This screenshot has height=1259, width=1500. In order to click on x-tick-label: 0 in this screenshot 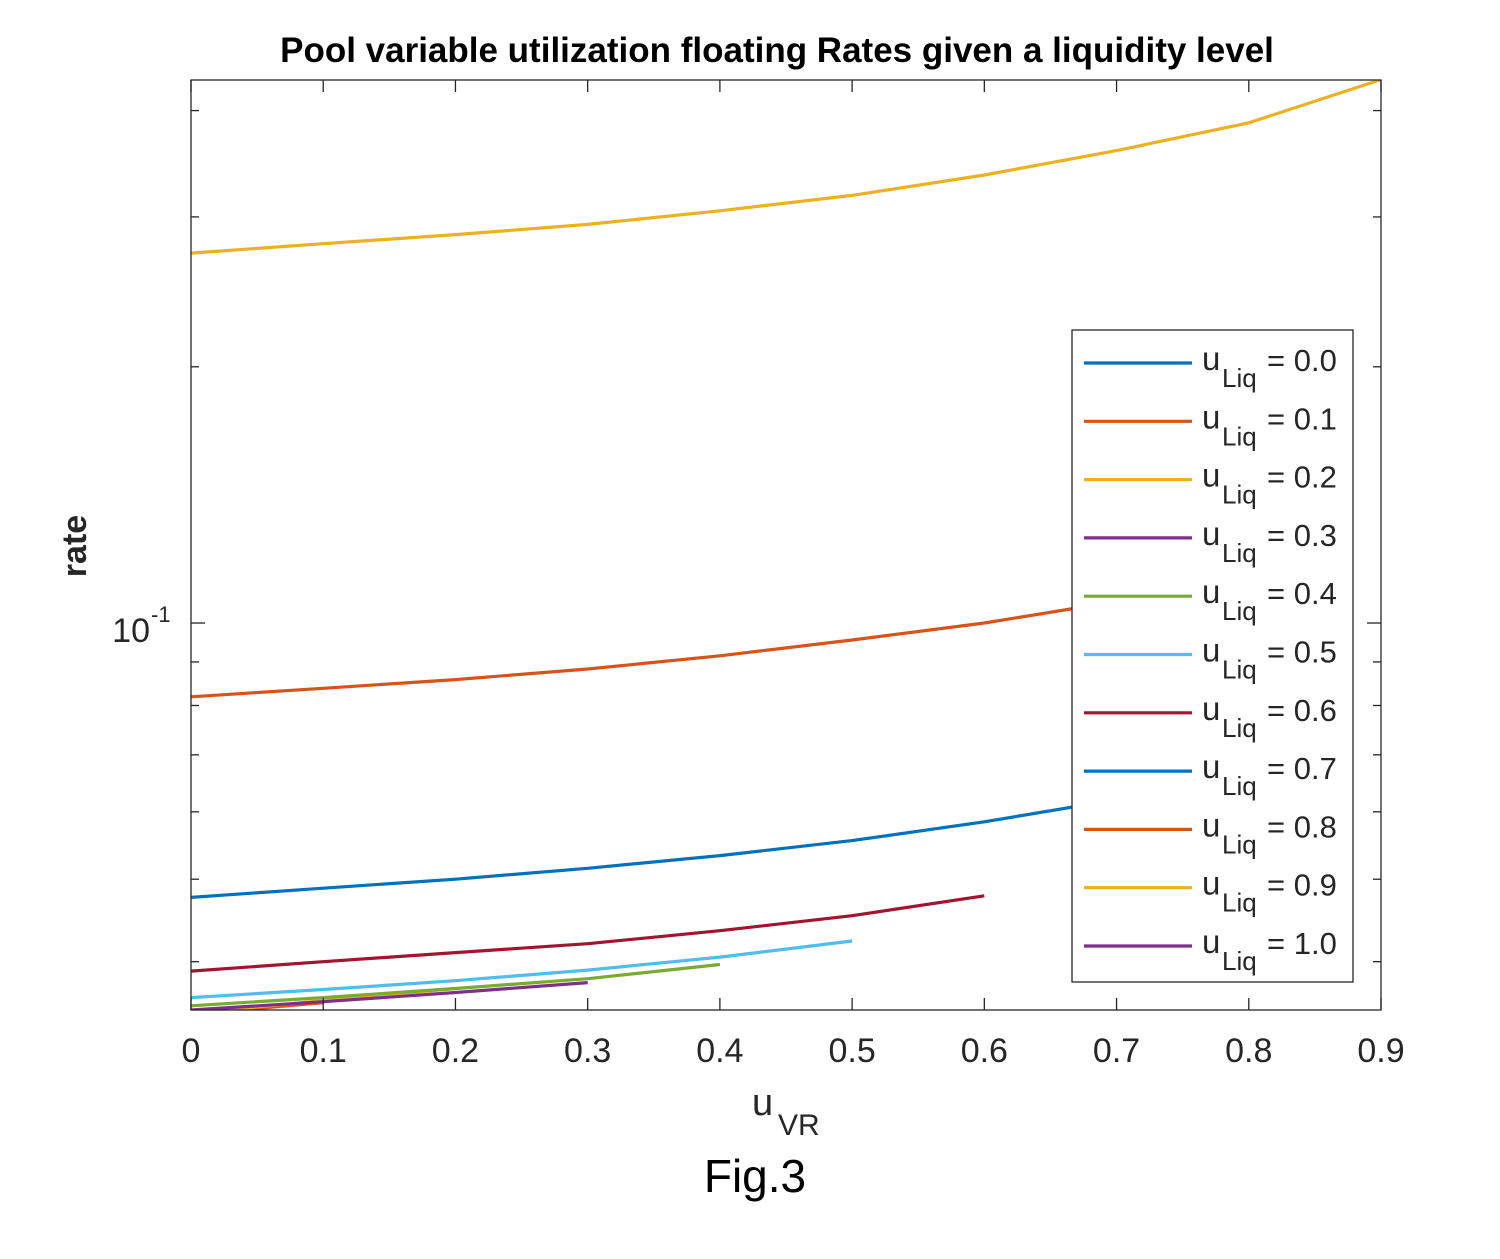, I will do `click(191, 1051)`.